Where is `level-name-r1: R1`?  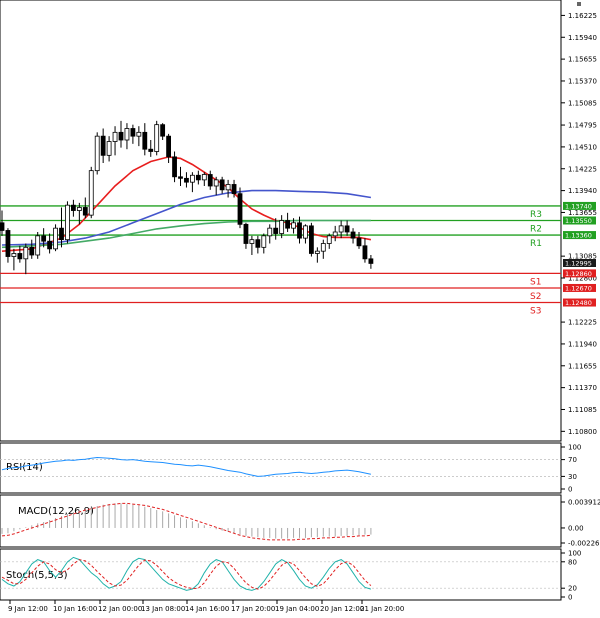 level-name-r1: R1 is located at coordinates (536, 244).